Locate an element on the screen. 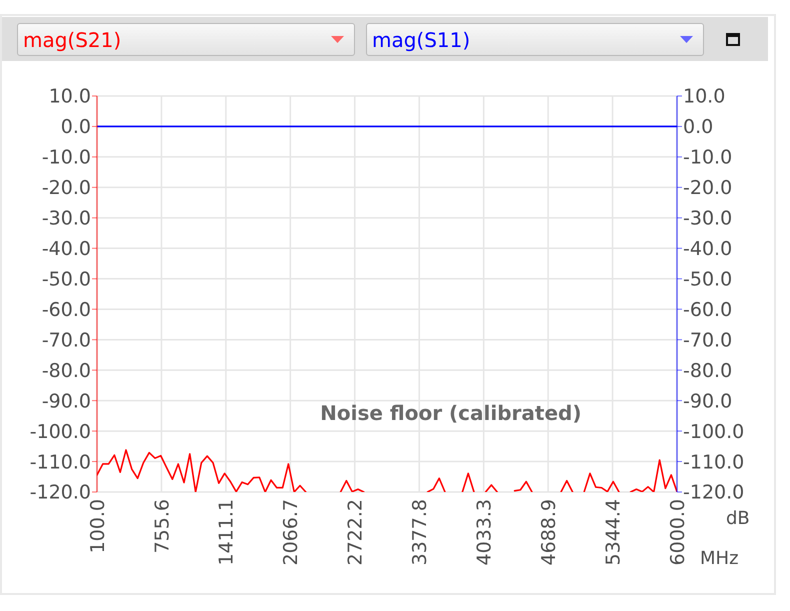 The height and width of the screenshot is (611, 790). y-tick-label: -60.0 is located at coordinates (66, 309).